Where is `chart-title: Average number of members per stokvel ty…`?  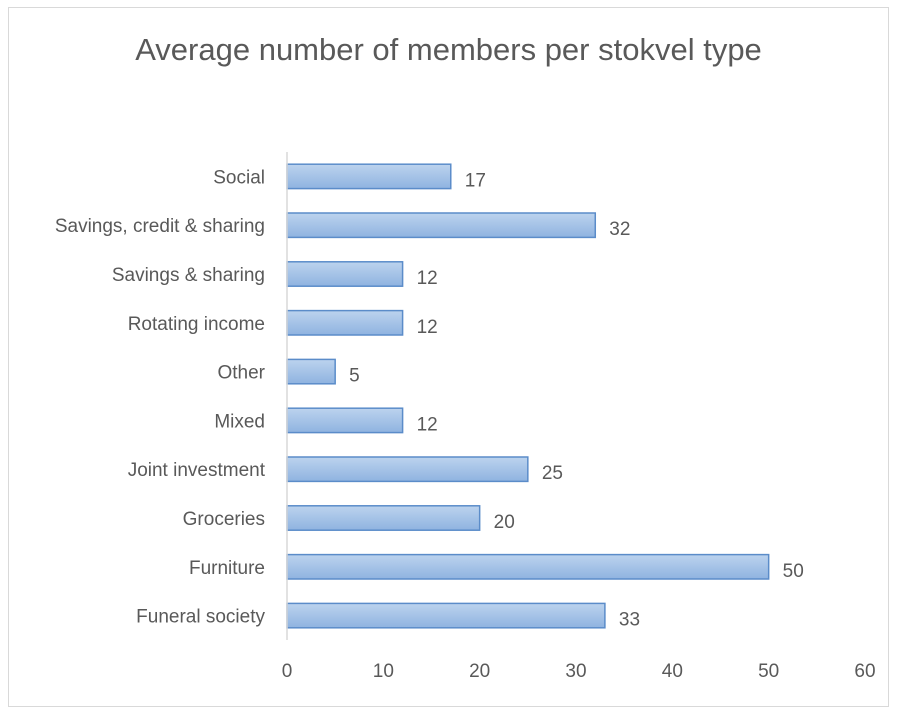 chart-title: Average number of members per stokvel ty… is located at coordinates (448, 49).